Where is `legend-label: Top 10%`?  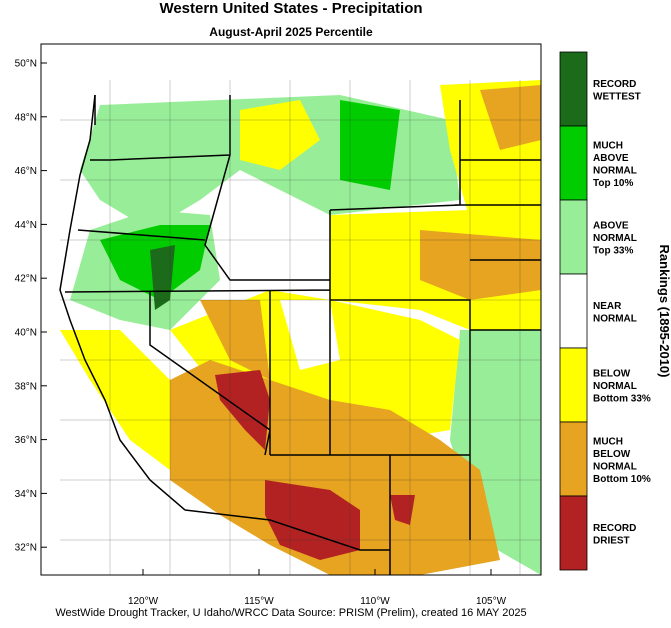
legend-label: Top 10% is located at coordinates (613, 183).